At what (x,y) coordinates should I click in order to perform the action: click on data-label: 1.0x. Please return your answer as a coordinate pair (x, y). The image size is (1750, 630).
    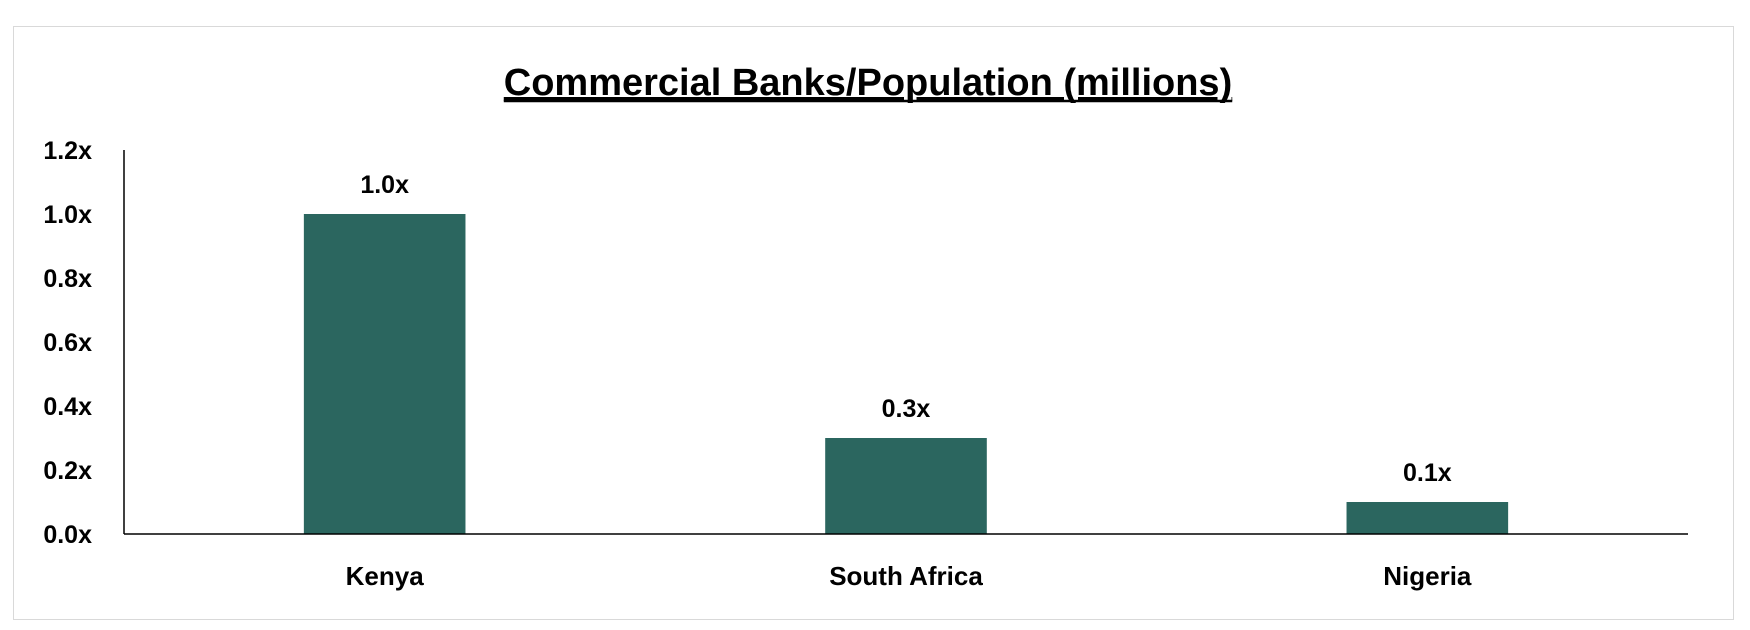
    Looking at the image, I should click on (384, 185).